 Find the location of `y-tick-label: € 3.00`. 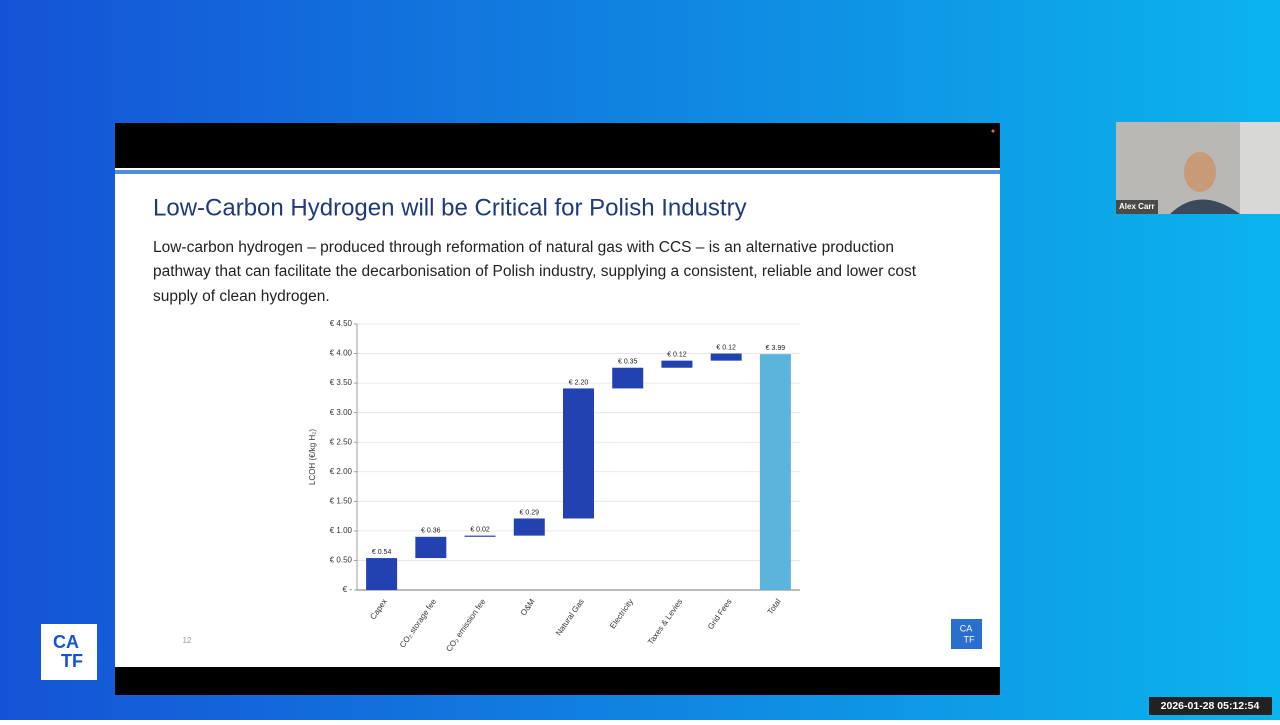

y-tick-label: € 3.00 is located at coordinates (341, 412).